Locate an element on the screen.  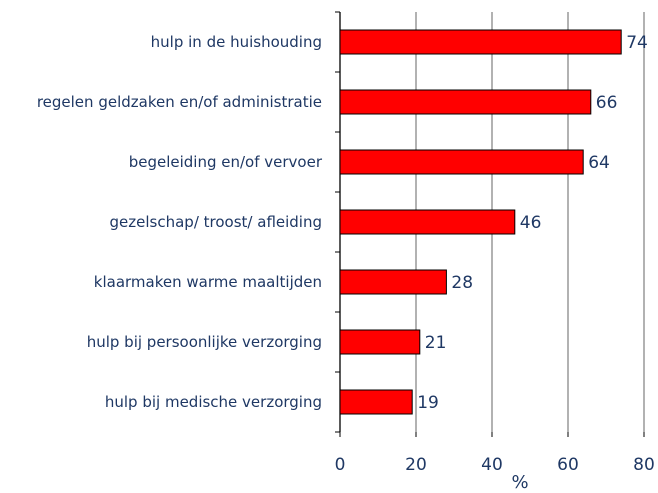
y-tick-label-box: hulp bij persoonlijke verzorging is located at coordinates (161, 342).